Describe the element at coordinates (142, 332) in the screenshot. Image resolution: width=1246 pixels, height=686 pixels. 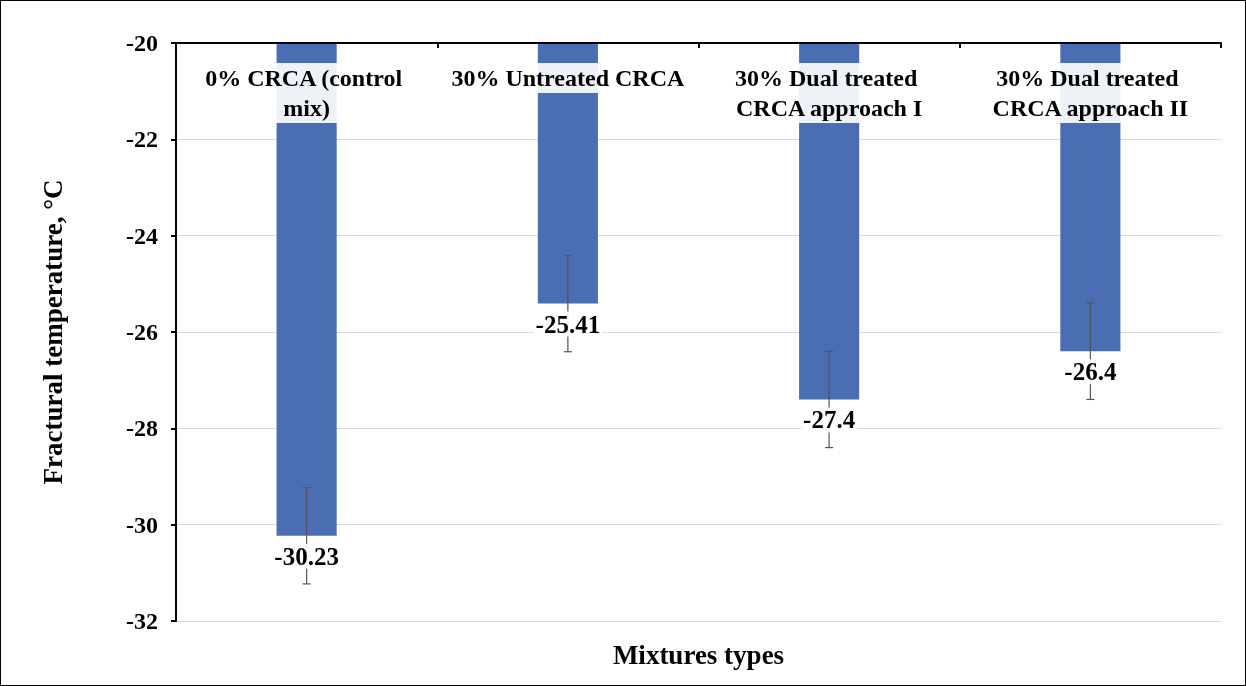
I see `y-tick-label: -26` at that location.